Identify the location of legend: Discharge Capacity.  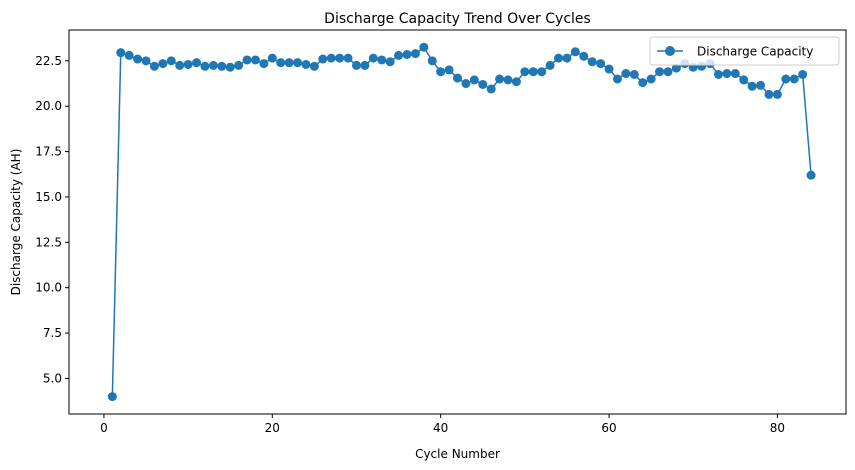
(744, 51).